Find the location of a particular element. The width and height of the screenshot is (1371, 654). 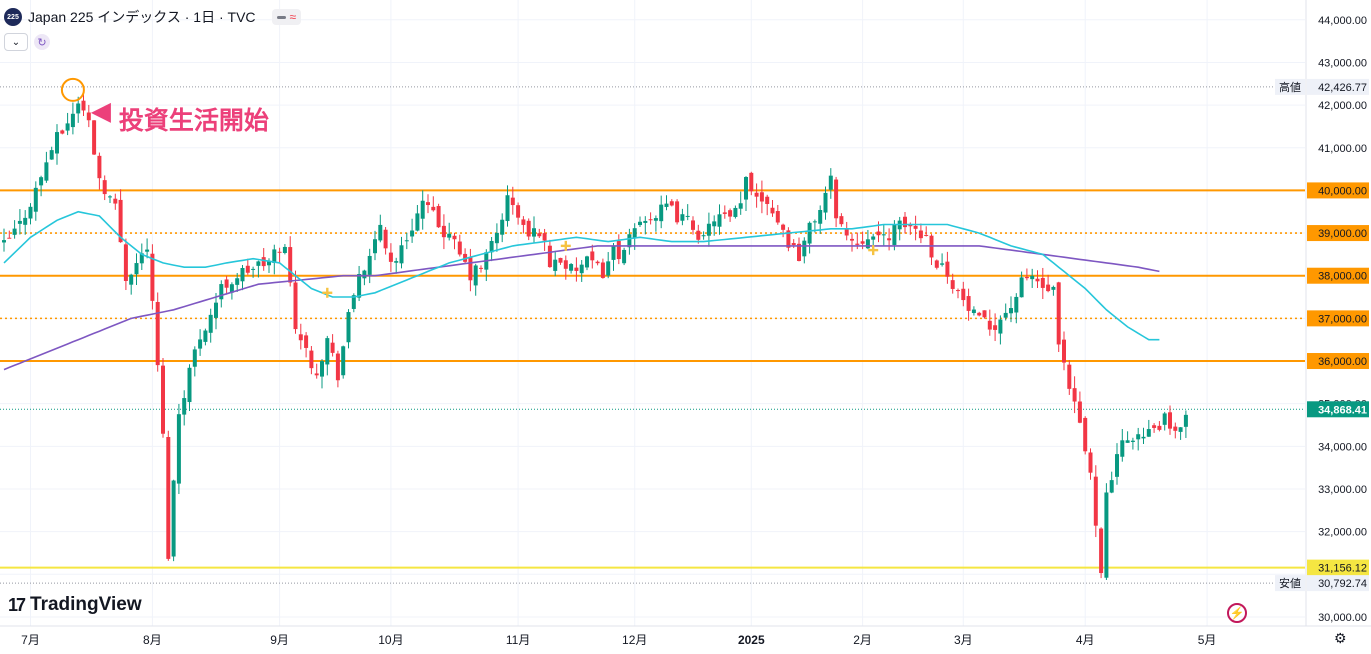

gear-icon: ⚙ is located at coordinates (1340, 638).